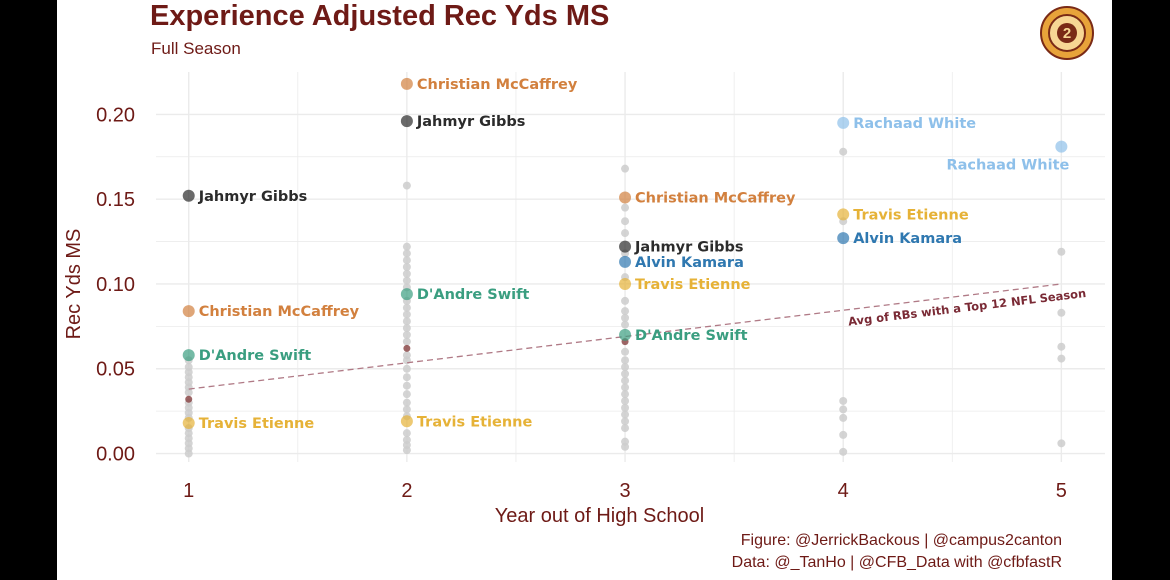  Describe the element at coordinates (843, 491) in the screenshot. I see `x-tick-label: 4` at that location.